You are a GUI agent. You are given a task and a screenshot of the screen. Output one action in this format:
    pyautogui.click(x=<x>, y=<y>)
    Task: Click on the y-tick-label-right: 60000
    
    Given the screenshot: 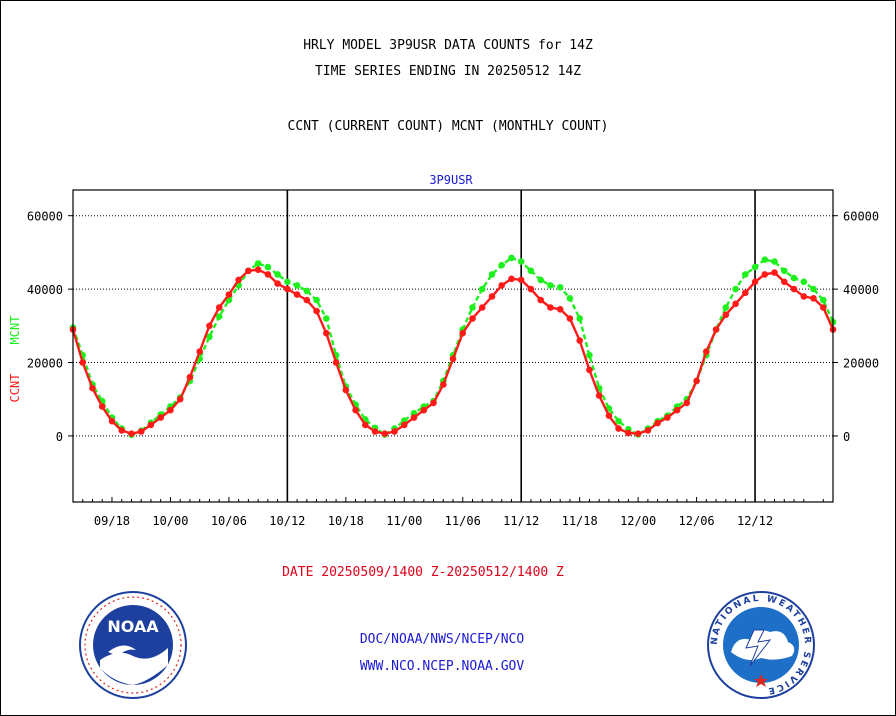 What is the action you would take?
    pyautogui.click(x=861, y=217)
    